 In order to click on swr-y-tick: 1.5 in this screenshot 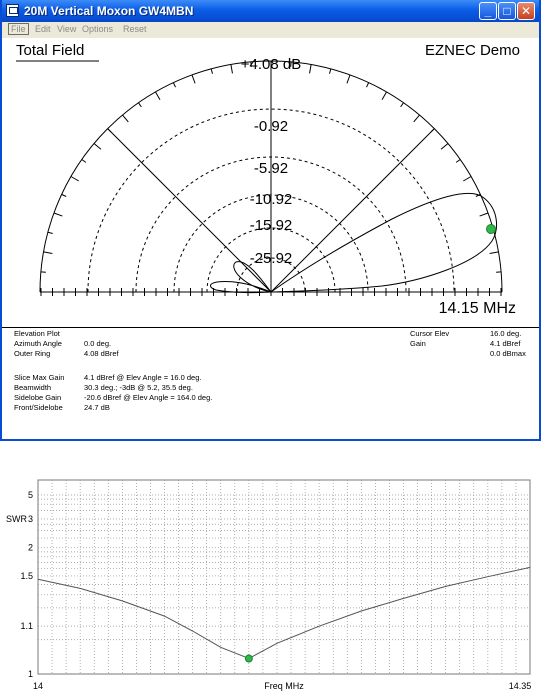, I will do `click(26, 576)`.